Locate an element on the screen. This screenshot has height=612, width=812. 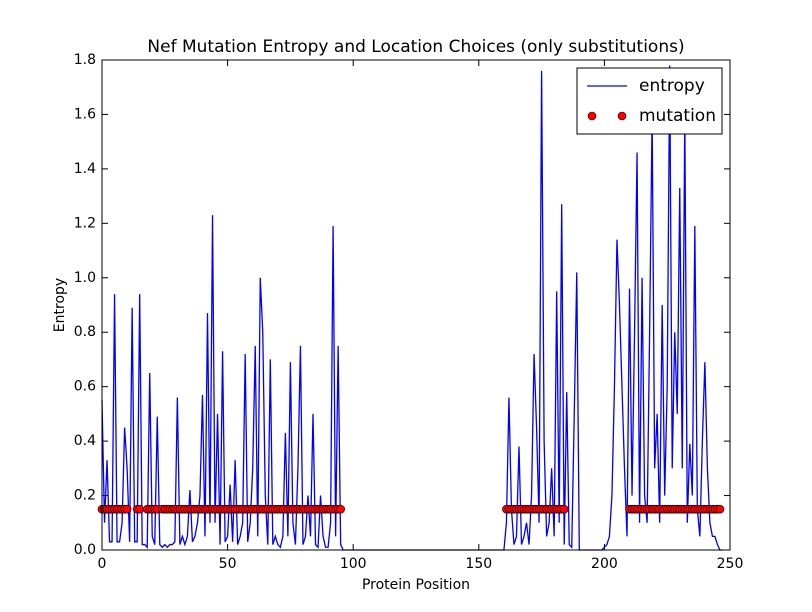
y-axis-label: Entropy is located at coordinates (60, 305).